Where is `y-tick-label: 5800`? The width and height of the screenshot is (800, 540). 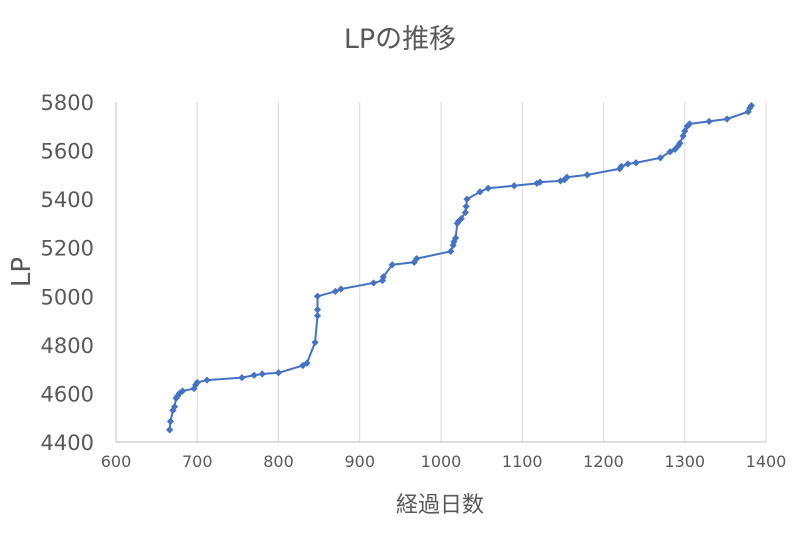
y-tick-label: 5800 is located at coordinates (67, 103).